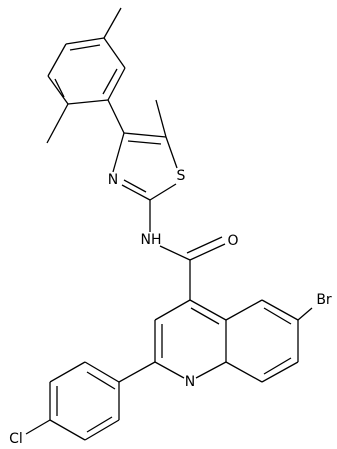  What do you see at coordinates (324, 300) in the screenshot?
I see `atom-label: Br` at bounding box center [324, 300].